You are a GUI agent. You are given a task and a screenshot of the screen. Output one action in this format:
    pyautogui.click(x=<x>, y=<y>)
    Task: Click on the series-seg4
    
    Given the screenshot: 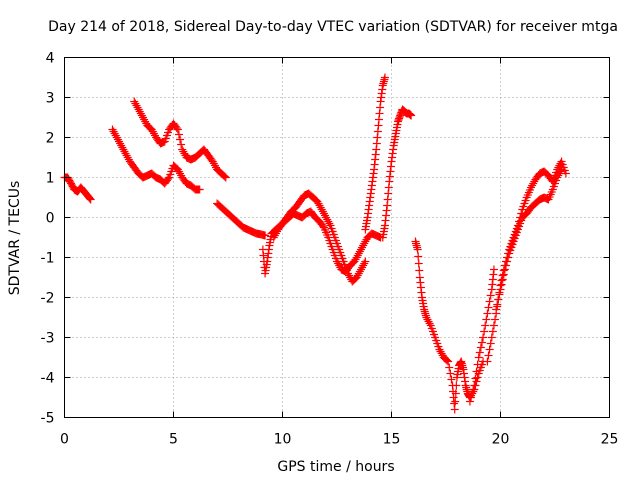 What is the action you would take?
    pyautogui.click(x=241, y=219)
    